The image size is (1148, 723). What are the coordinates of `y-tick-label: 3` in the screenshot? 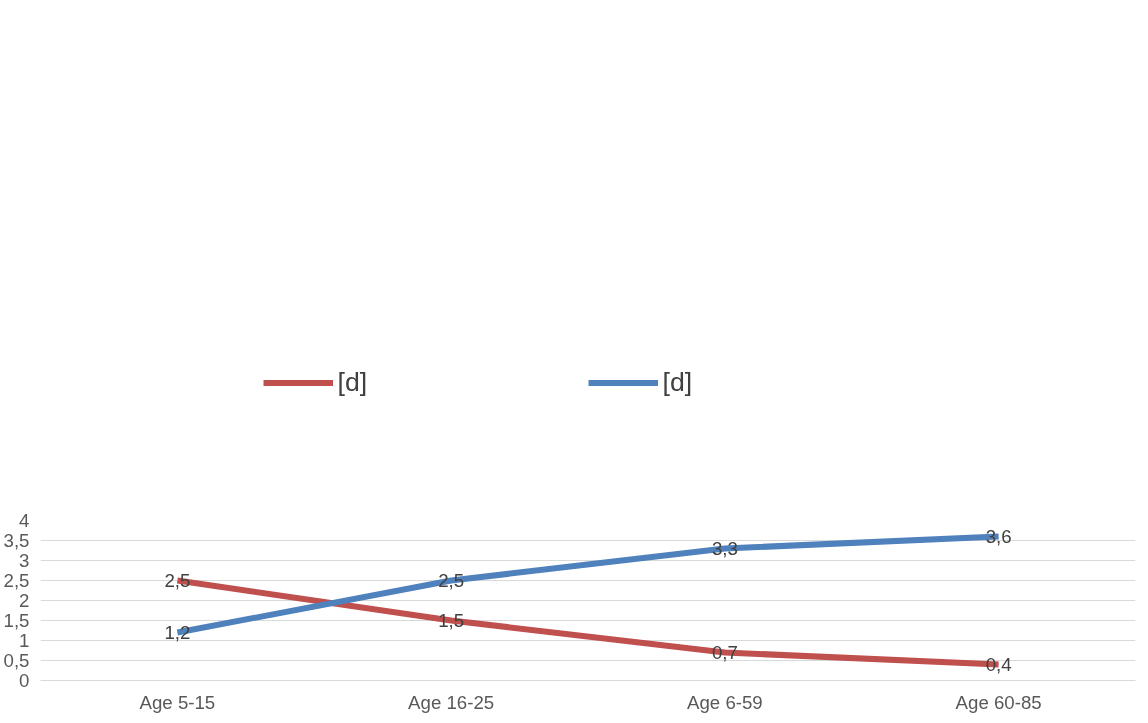 It's located at (24, 560).